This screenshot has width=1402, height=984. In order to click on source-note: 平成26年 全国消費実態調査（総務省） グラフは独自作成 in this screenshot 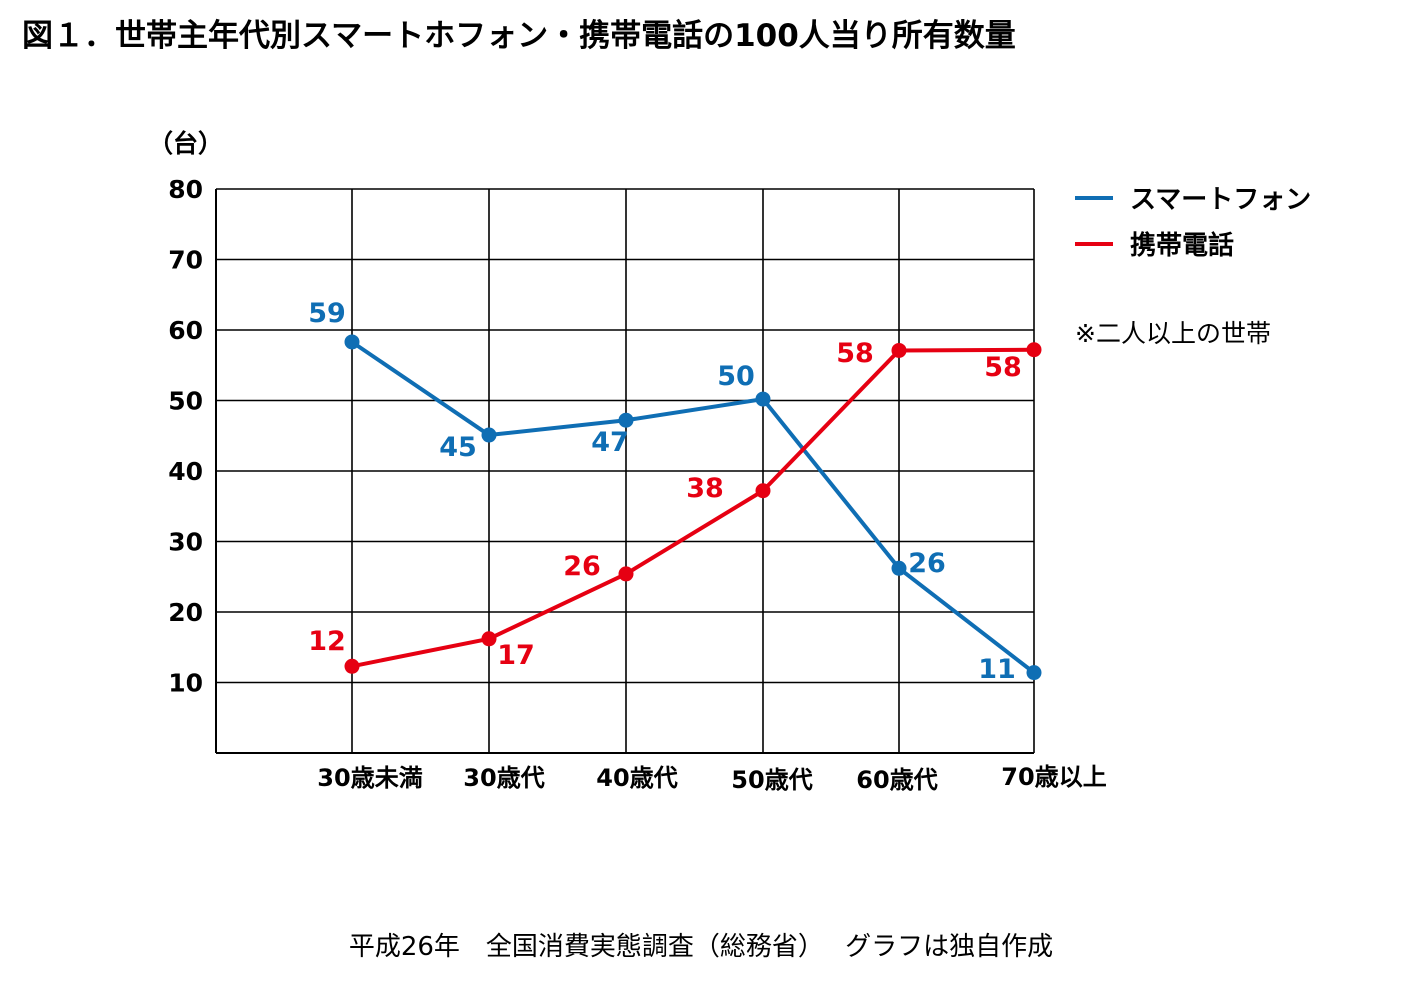, I will do `click(701, 947)`.